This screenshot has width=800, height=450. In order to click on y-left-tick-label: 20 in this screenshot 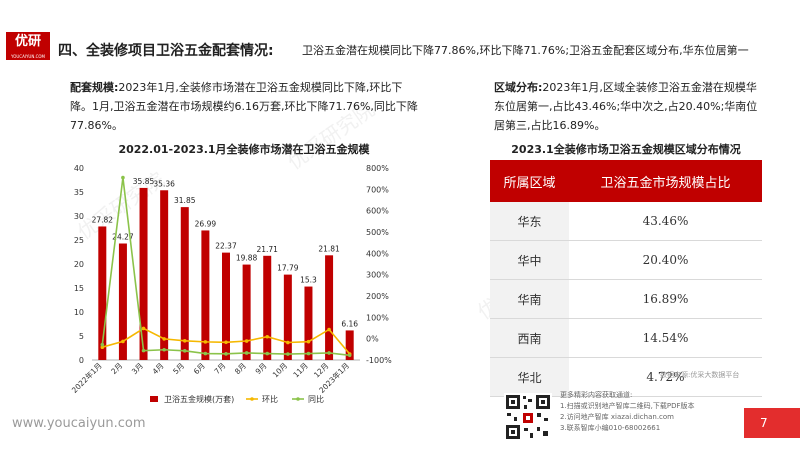, I will do `click(79, 264)`.